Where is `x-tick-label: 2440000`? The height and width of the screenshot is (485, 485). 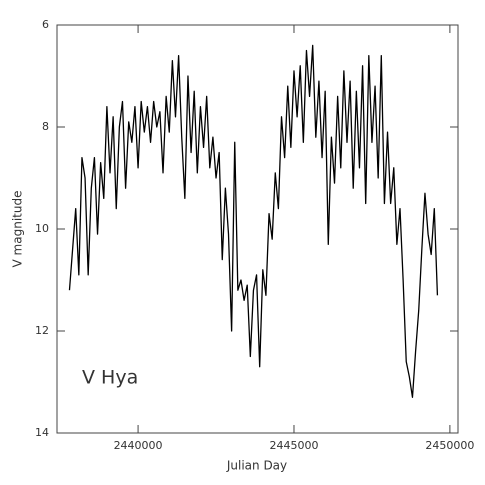
x-tick-label: 2440000 is located at coordinates (138, 445).